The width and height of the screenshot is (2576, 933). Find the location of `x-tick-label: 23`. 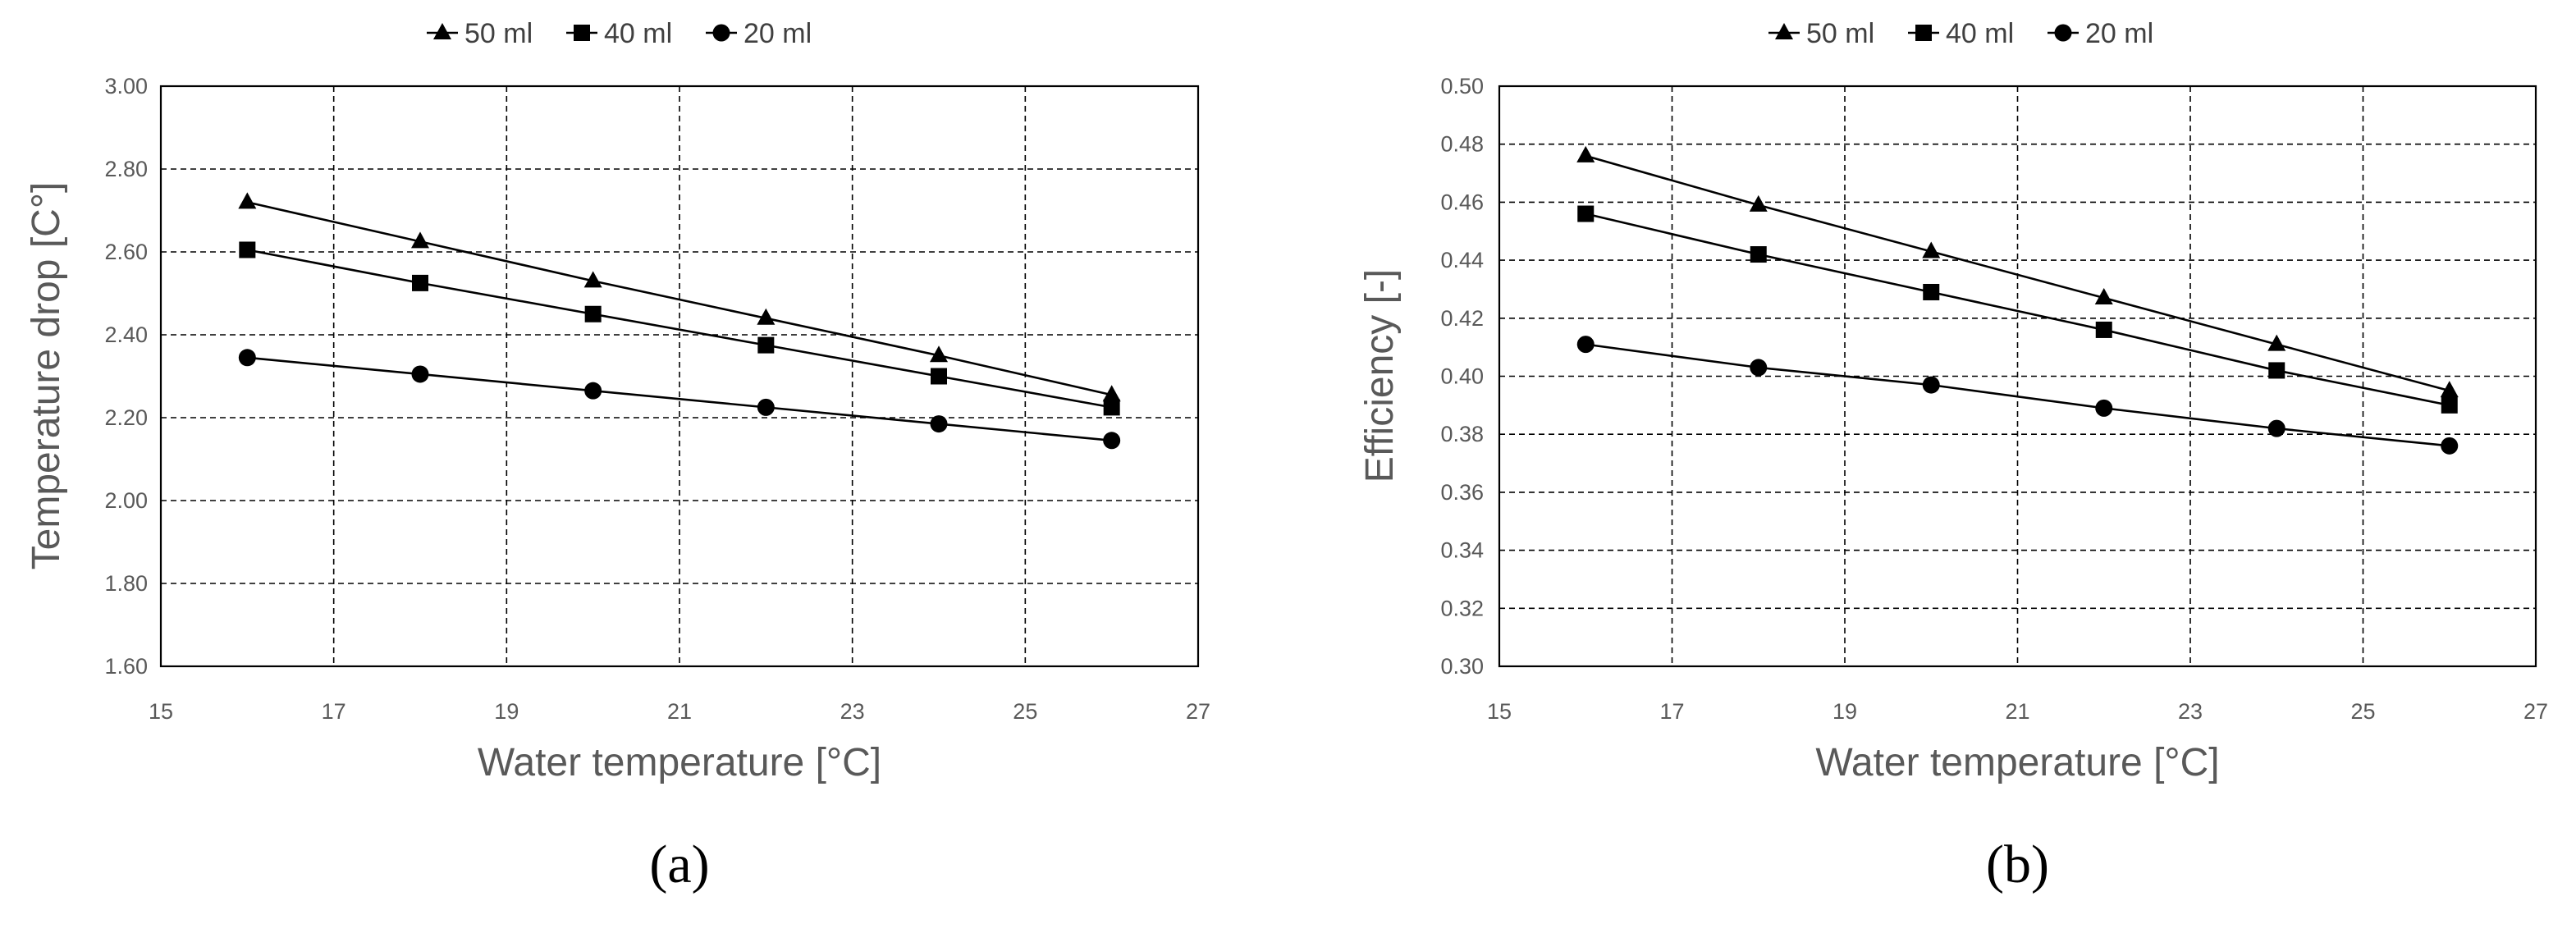

x-tick-label: 23 is located at coordinates (2190, 711).